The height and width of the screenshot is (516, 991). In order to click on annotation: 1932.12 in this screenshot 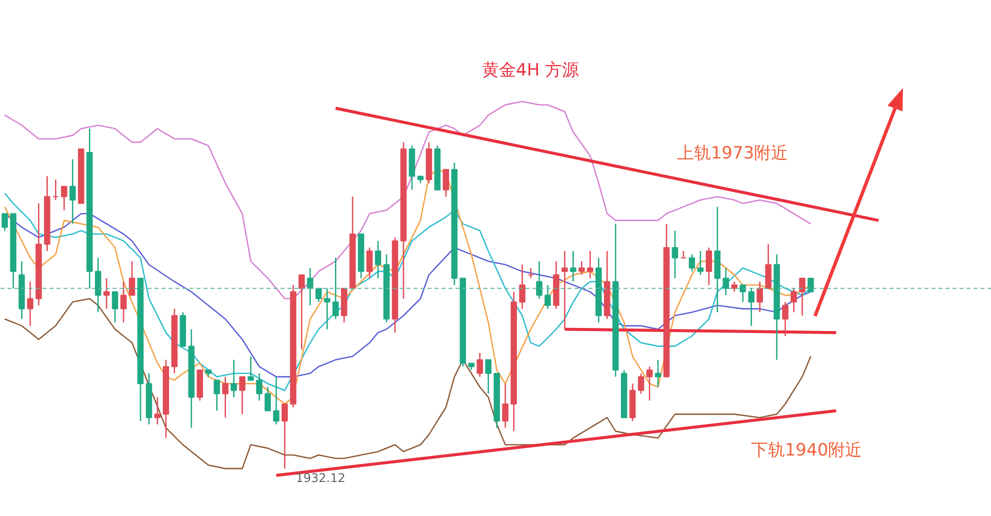, I will do `click(321, 478)`.